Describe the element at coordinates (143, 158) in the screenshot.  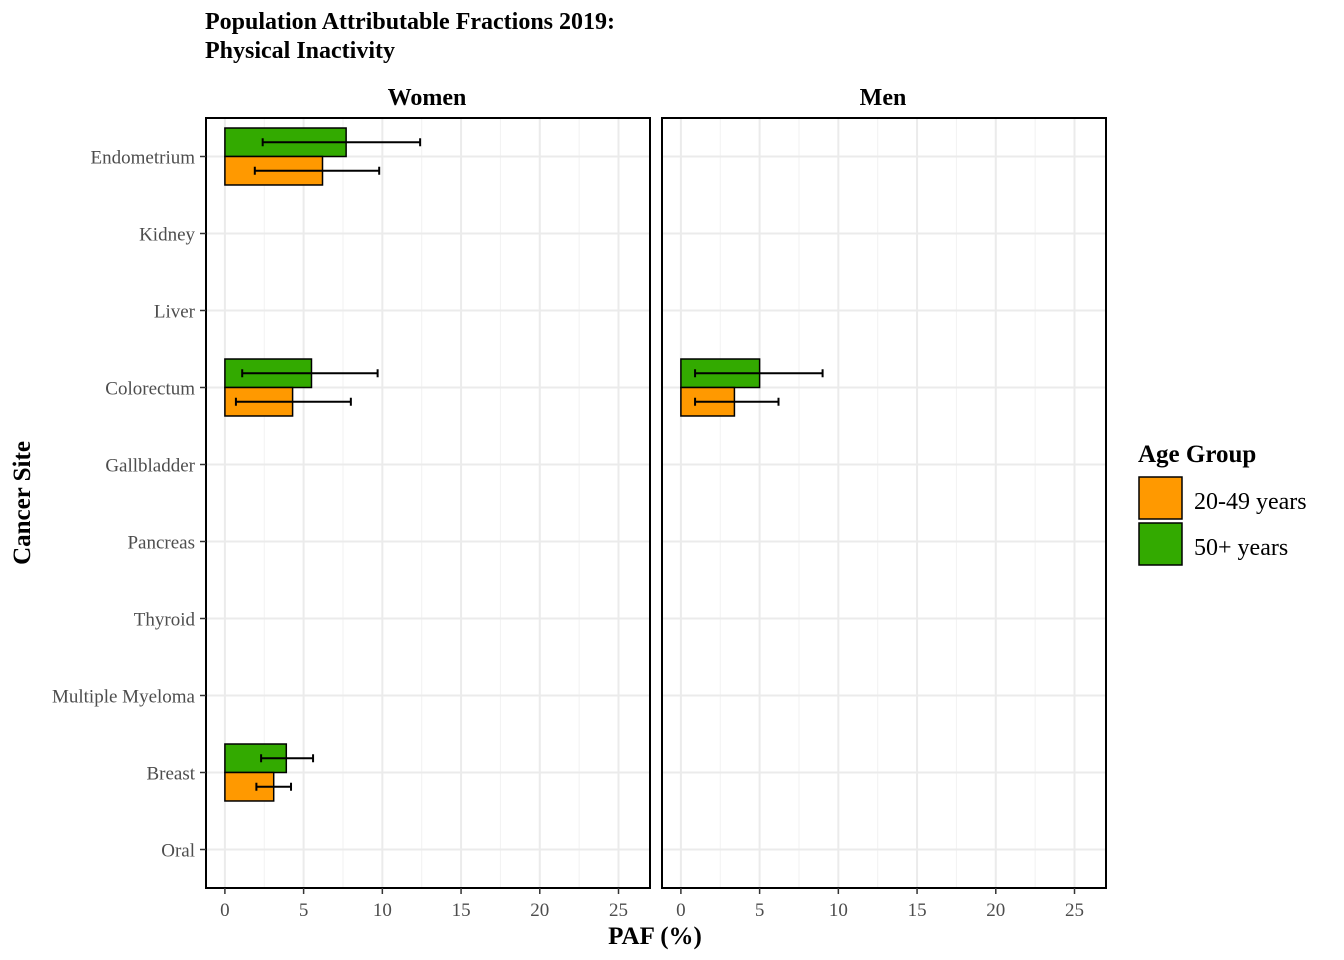
I see `y-tick-label-endometrium: Endometrium` at that location.